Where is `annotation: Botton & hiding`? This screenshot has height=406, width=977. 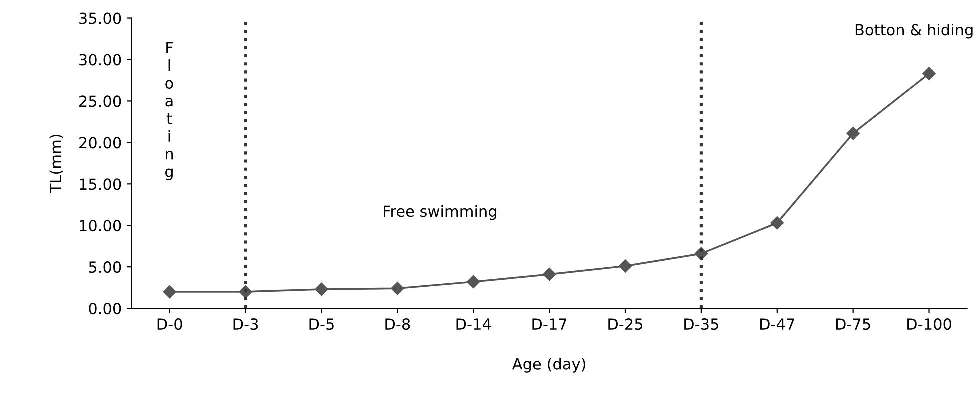 annotation: Botton & hiding is located at coordinates (914, 31).